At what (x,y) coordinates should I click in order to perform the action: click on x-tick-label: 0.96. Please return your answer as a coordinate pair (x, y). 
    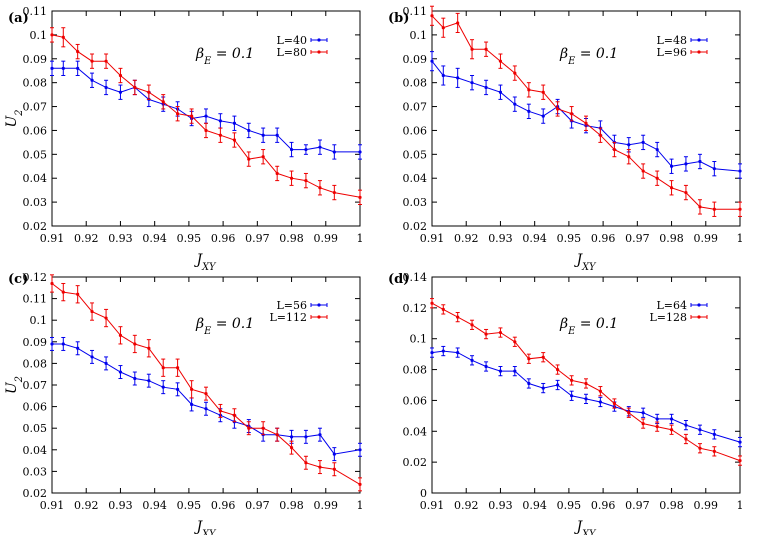
    Looking at the image, I should click on (603, 505).